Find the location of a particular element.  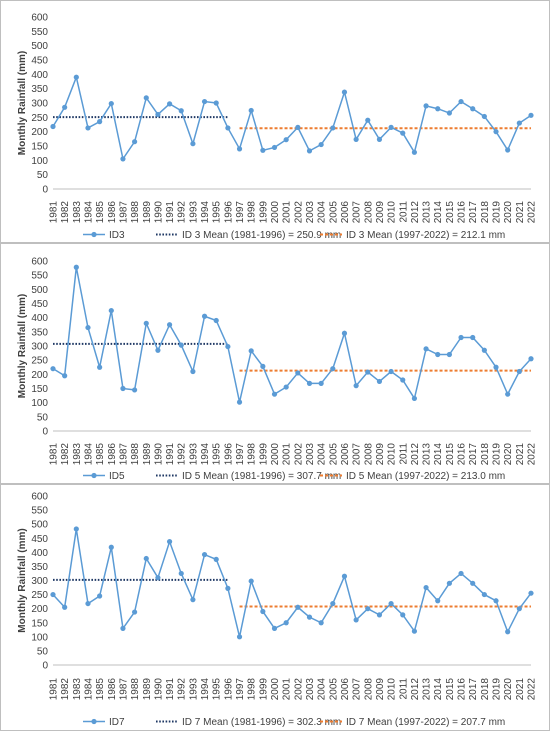

y-tick-label: 350 is located at coordinates (39, 567).